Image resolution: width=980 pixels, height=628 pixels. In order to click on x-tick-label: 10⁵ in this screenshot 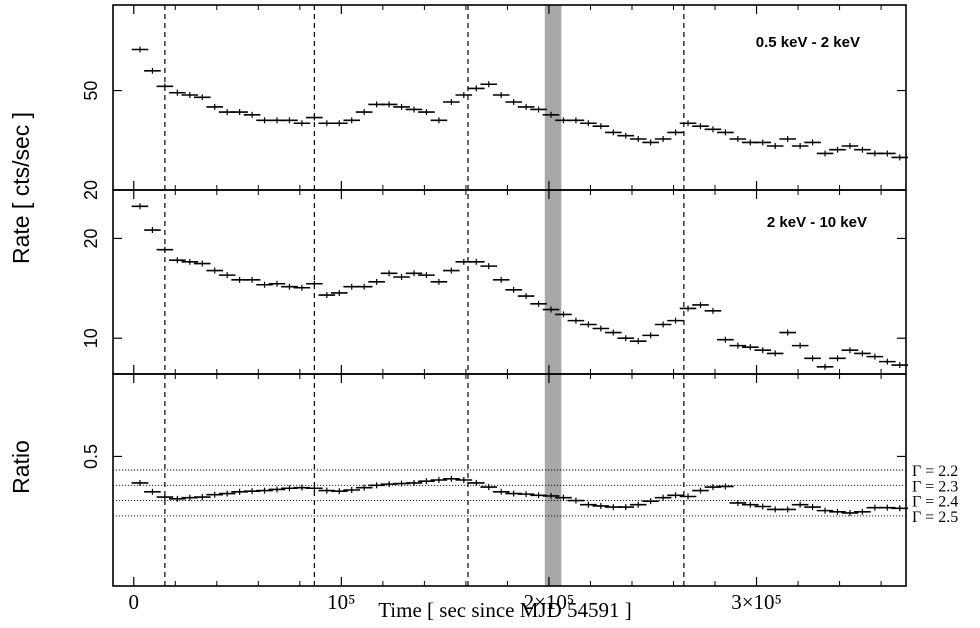, I will do `click(341, 602)`.